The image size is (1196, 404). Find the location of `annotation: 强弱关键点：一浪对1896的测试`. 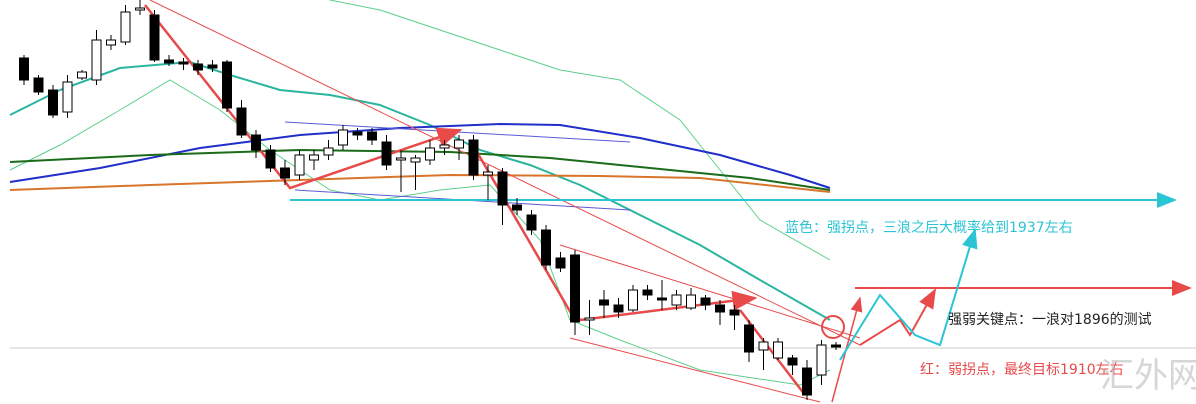

annotation: 强弱关键点：一浪对1896的测试 is located at coordinates (1050, 320).